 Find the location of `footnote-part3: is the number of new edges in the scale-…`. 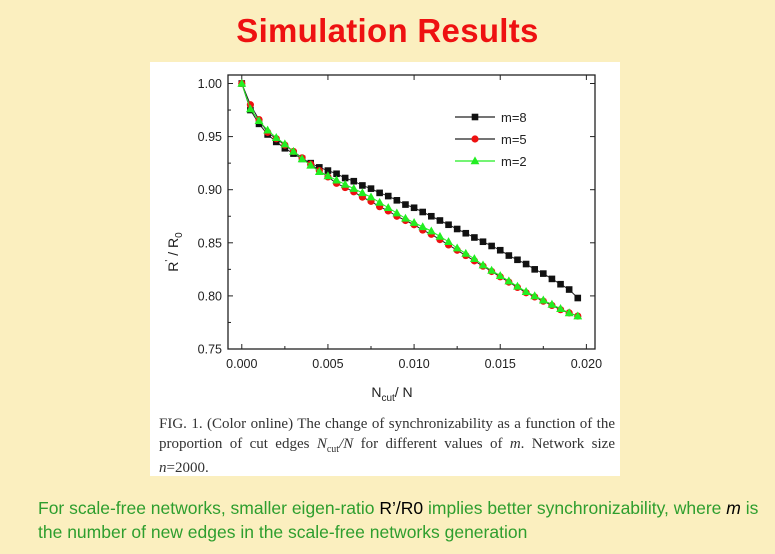

footnote-part3: is the number of new edges in the scale-… is located at coordinates (398, 520).